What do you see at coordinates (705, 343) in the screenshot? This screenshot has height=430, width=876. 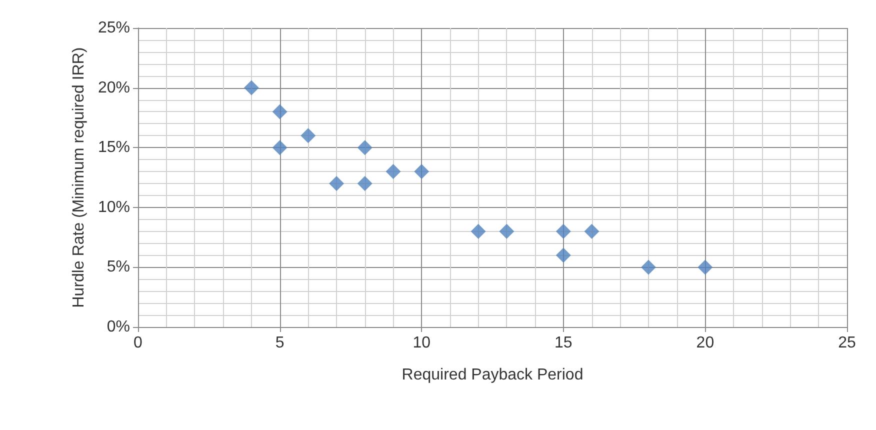 I see `x-tick-label: 20` at bounding box center [705, 343].